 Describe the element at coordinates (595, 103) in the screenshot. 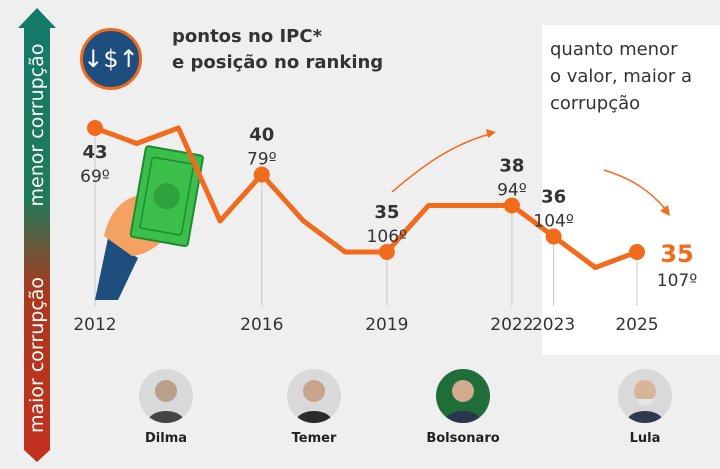

I see `note-line-3: corrupção` at that location.